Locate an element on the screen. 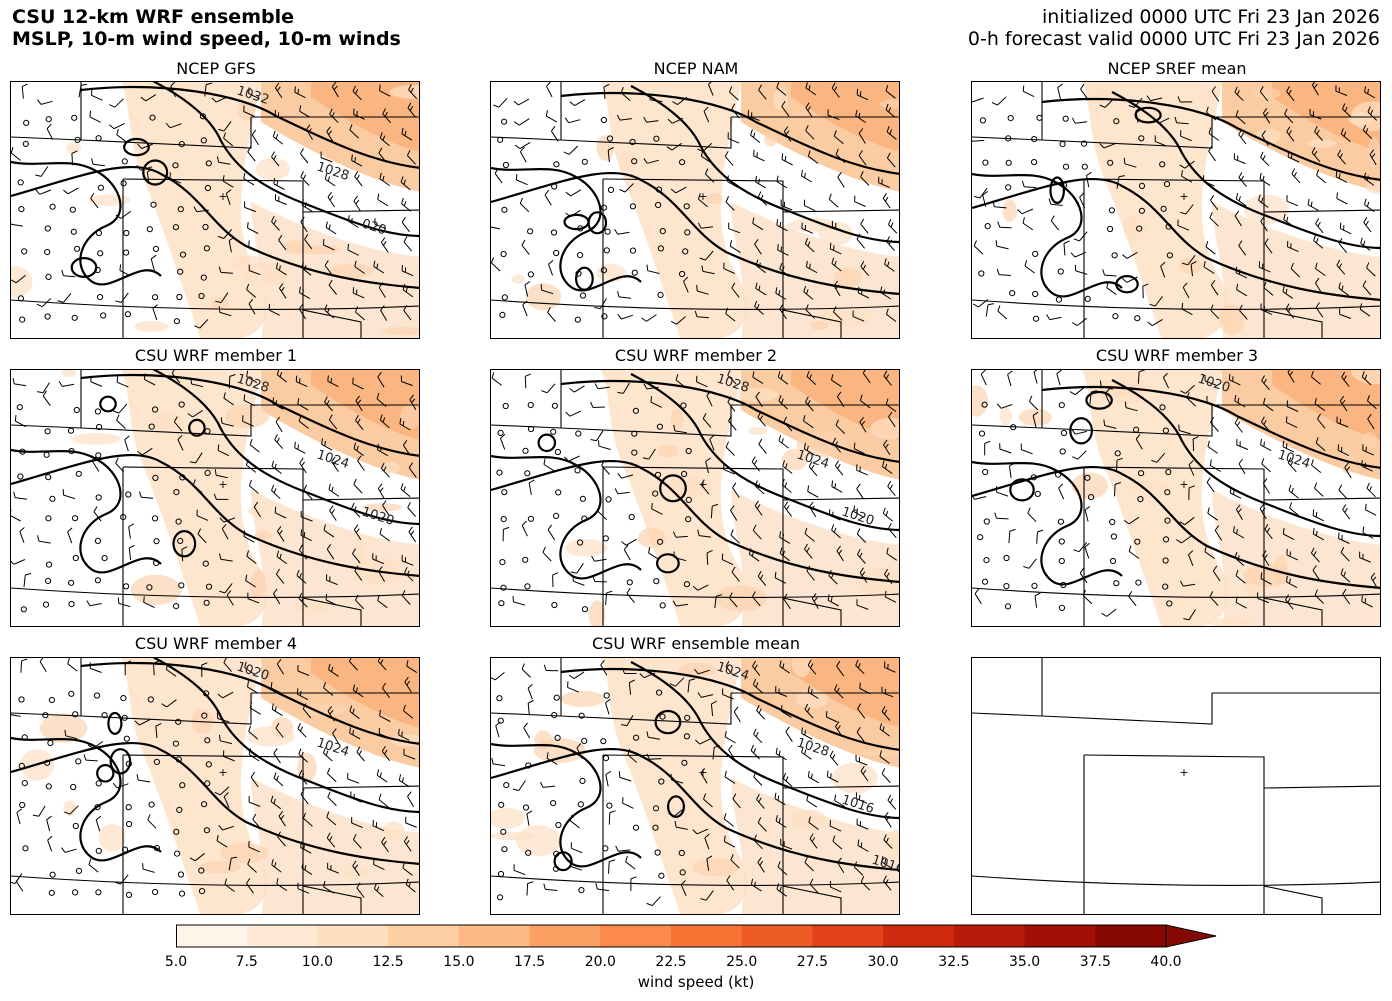 The image size is (1392, 1001). colorbar-tick-label: 10.0 is located at coordinates (317, 962).